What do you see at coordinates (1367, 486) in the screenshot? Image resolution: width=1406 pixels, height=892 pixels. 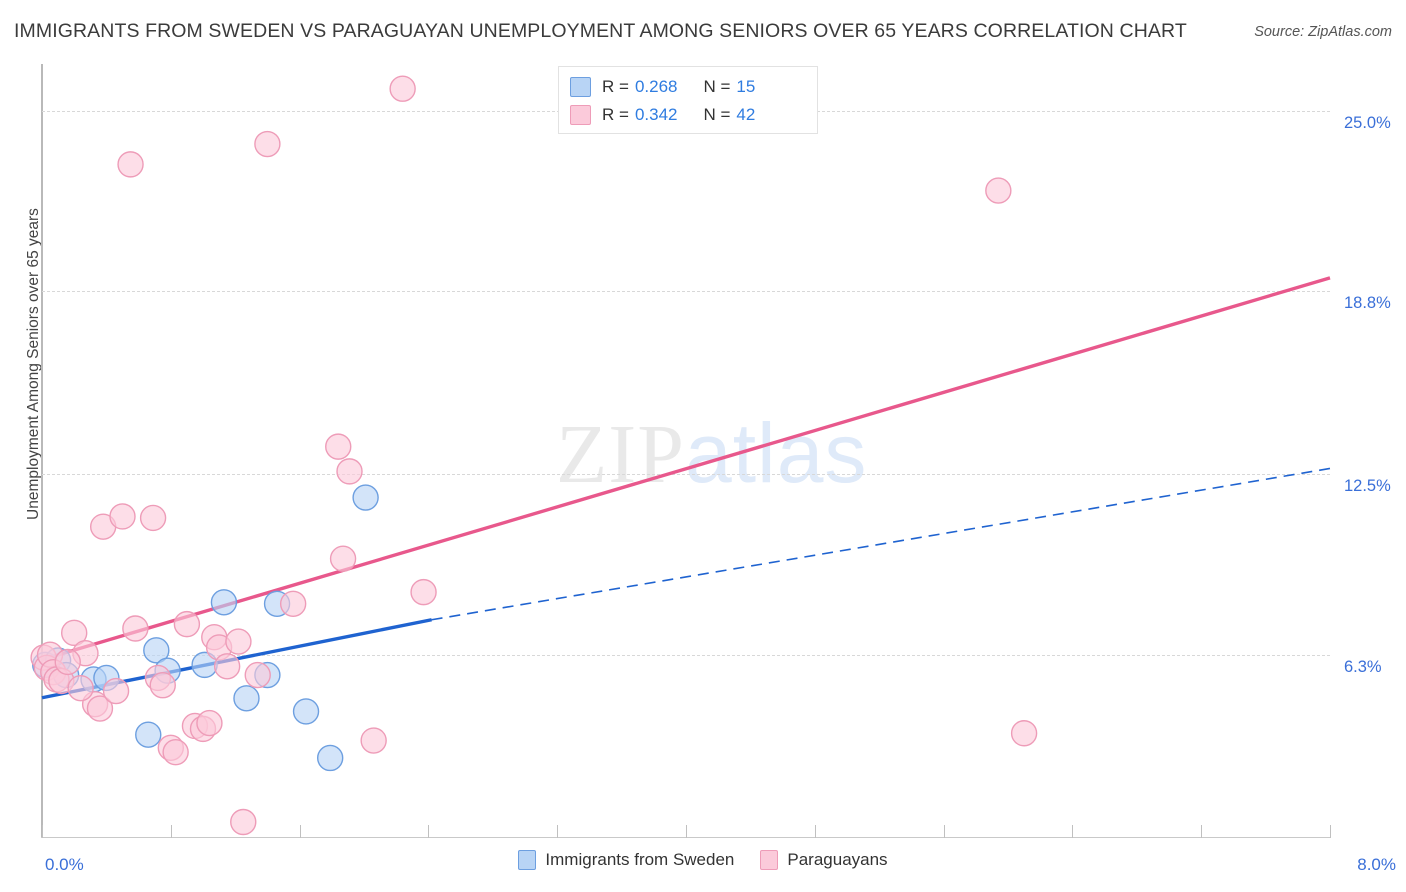 I see `y-tick-label: 12.5%` at bounding box center [1367, 486].